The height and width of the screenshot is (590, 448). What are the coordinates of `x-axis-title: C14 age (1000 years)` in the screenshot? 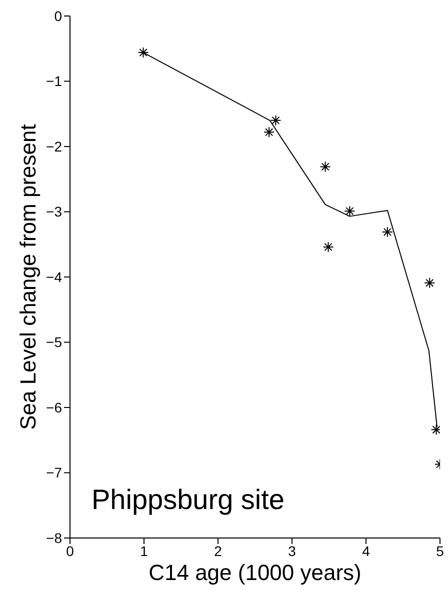 It's located at (255, 572).